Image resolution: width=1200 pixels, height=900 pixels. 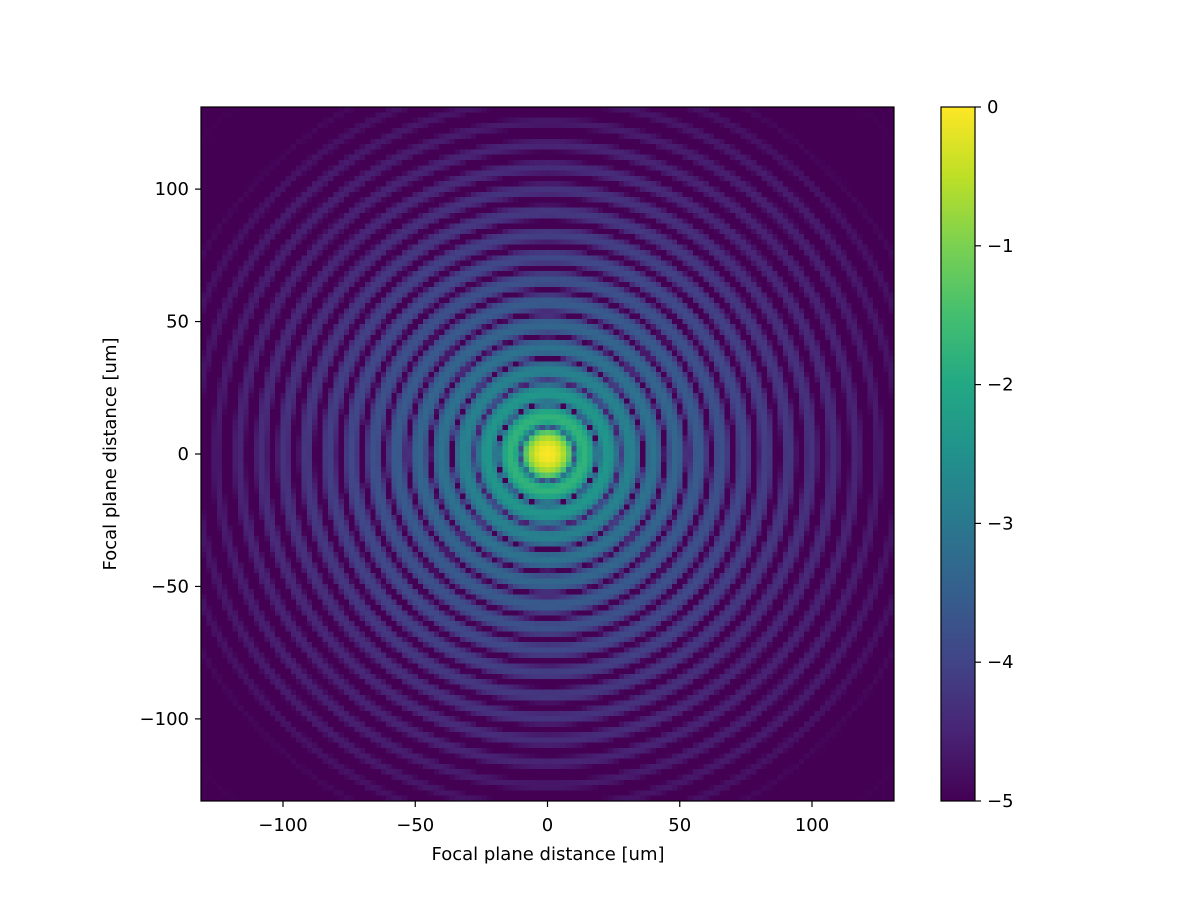 What do you see at coordinates (679, 825) in the screenshot?
I see `x-tick-label: 50` at bounding box center [679, 825].